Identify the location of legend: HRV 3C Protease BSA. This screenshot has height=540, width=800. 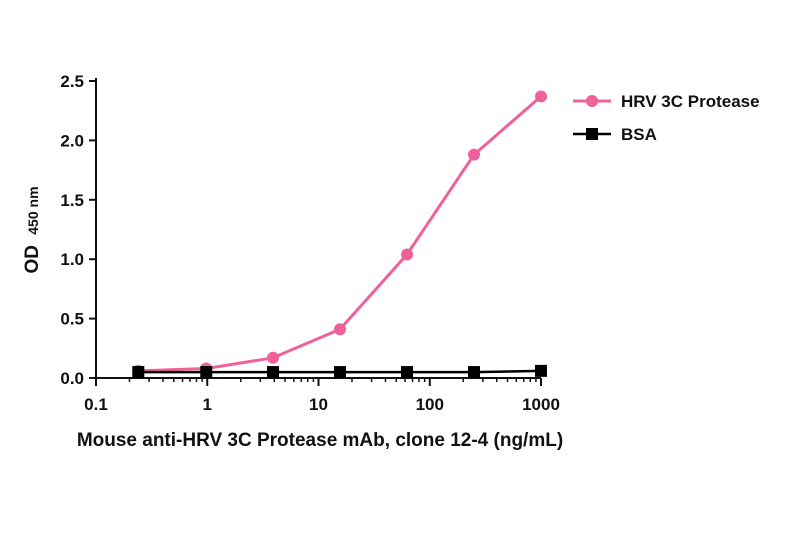
(666, 118).